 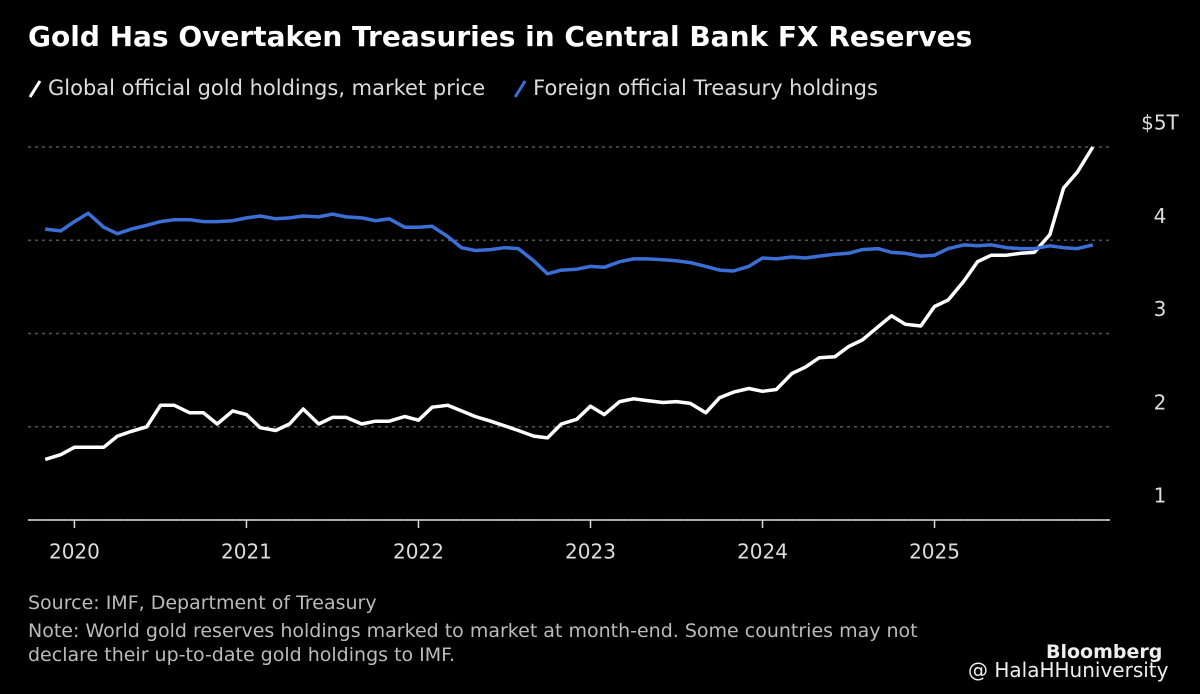 I want to click on legend-label: Foreign official Treasury holdings, so click(x=705, y=88).